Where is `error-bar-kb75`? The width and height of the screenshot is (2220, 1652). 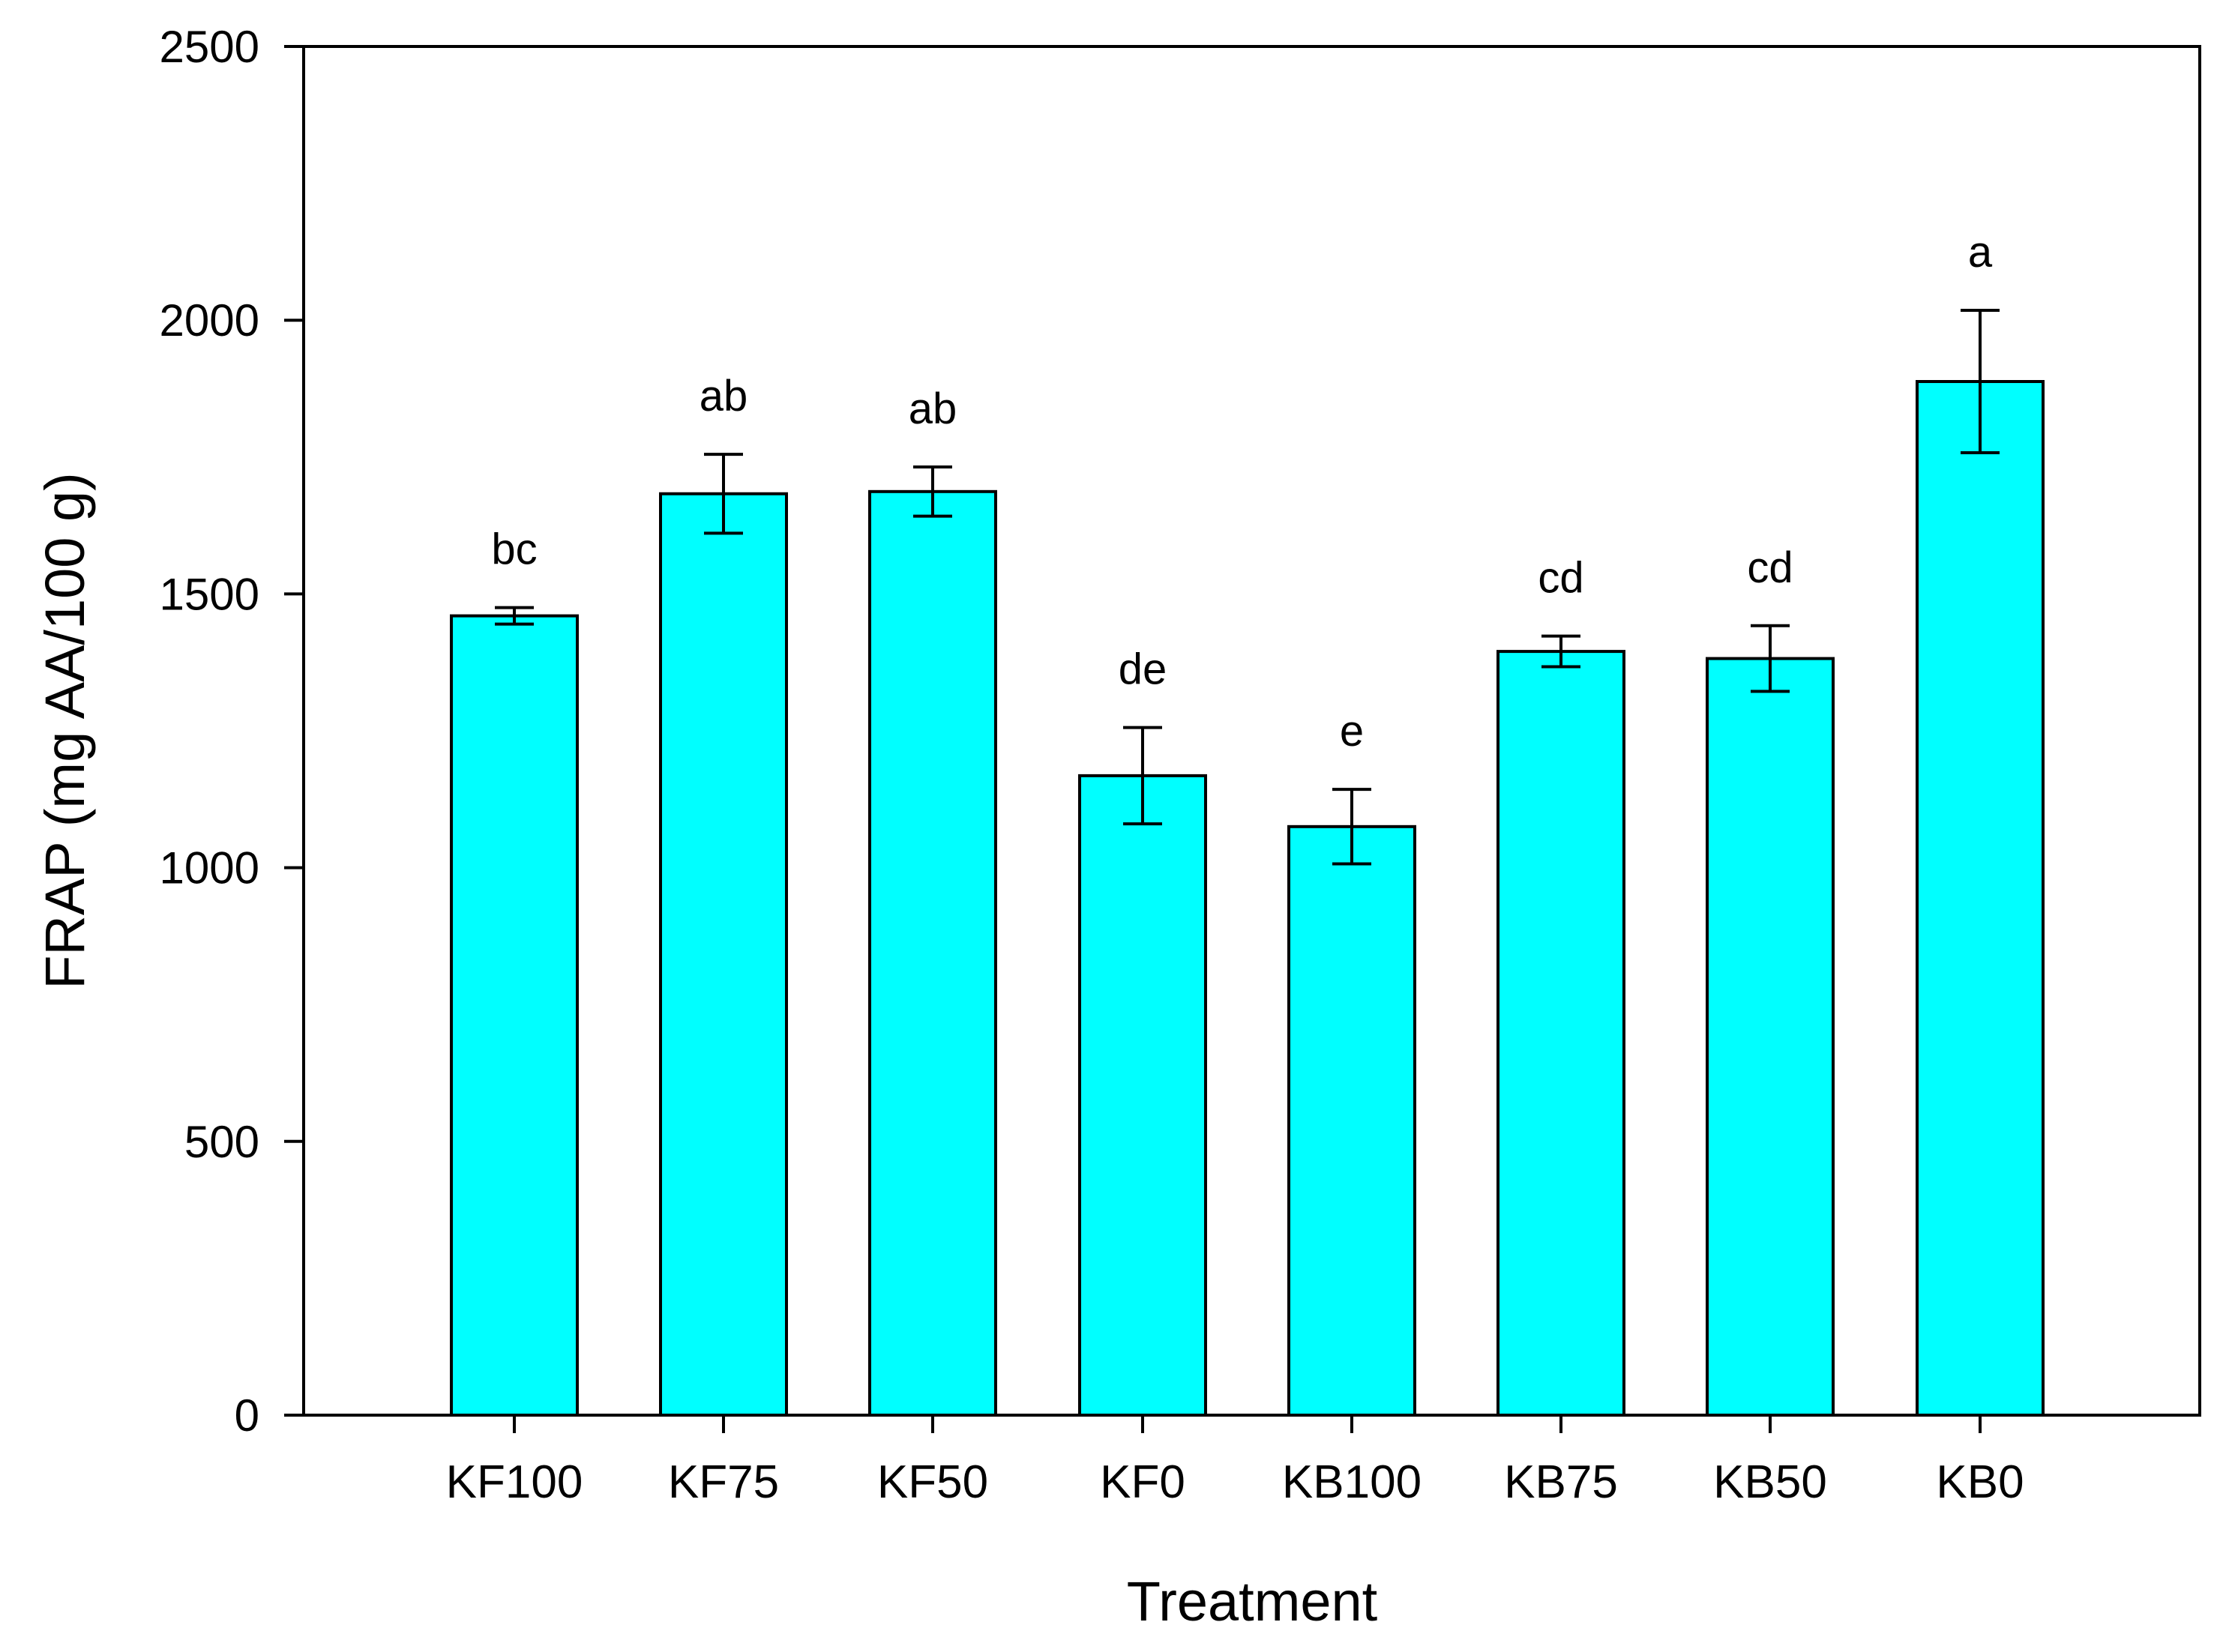
error-bar-kb75 is located at coordinates (1560, 651).